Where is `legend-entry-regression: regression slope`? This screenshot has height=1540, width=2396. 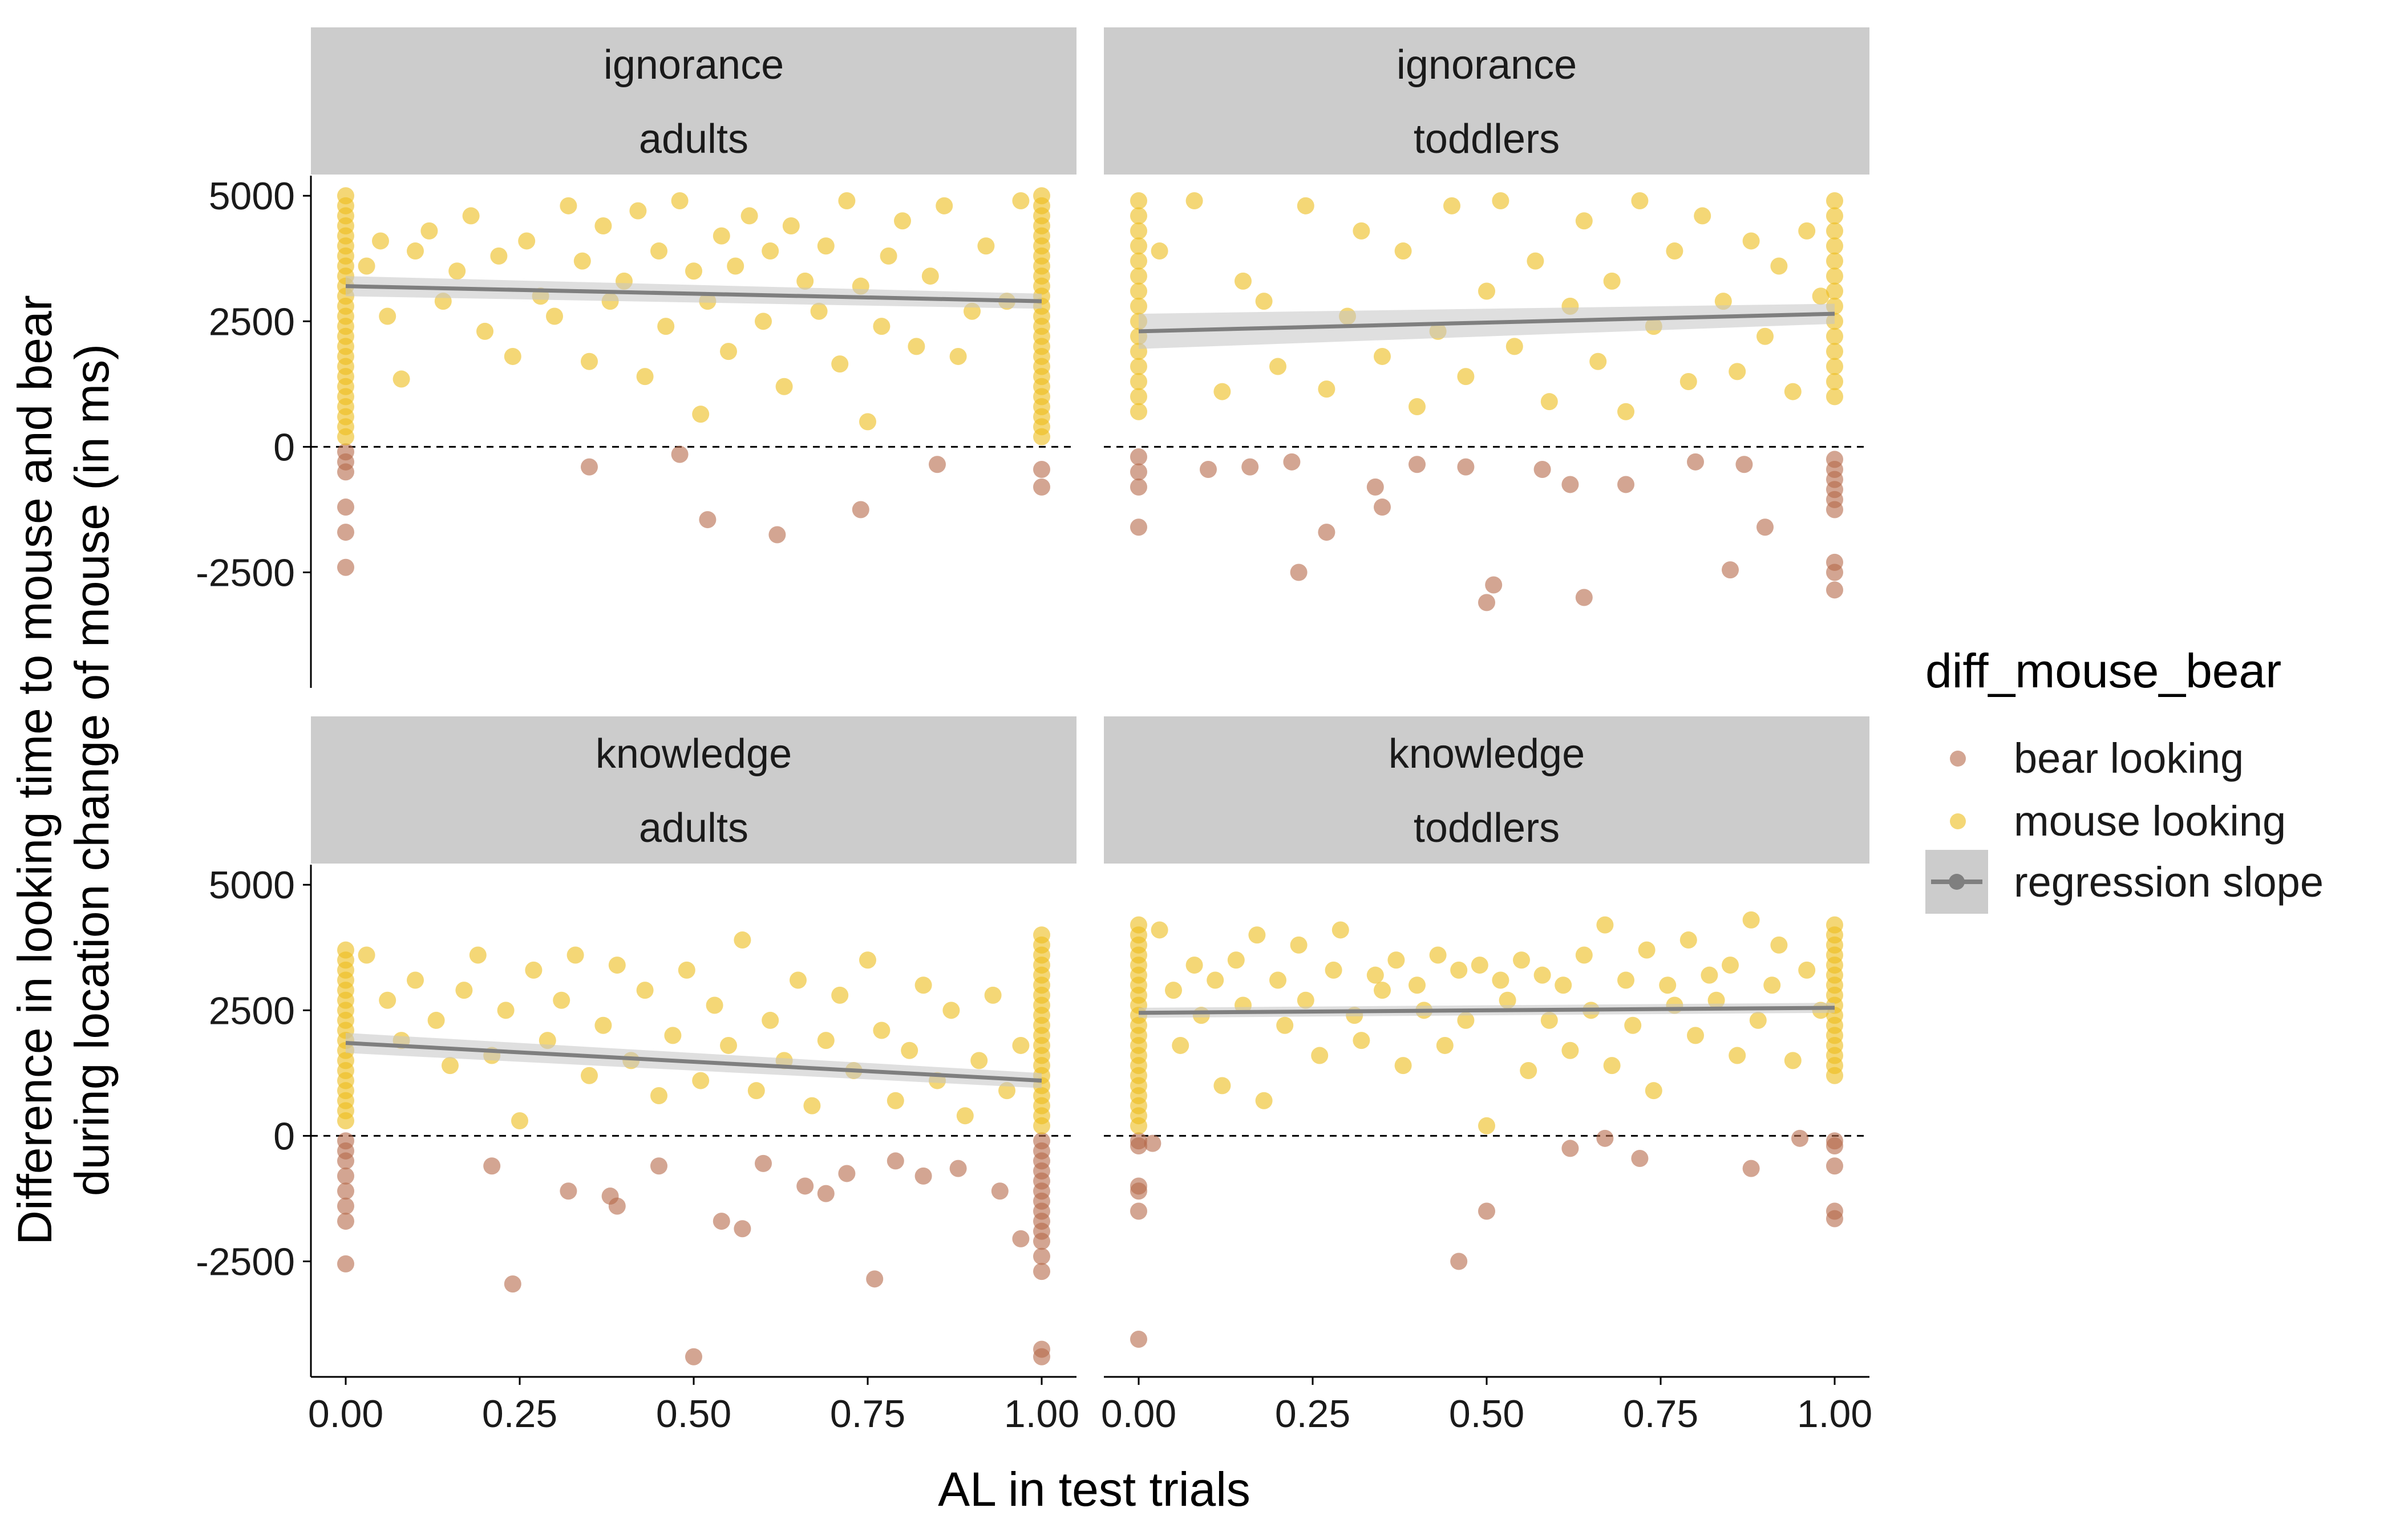
legend-entry-regression: regression slope is located at coordinates (2124, 882).